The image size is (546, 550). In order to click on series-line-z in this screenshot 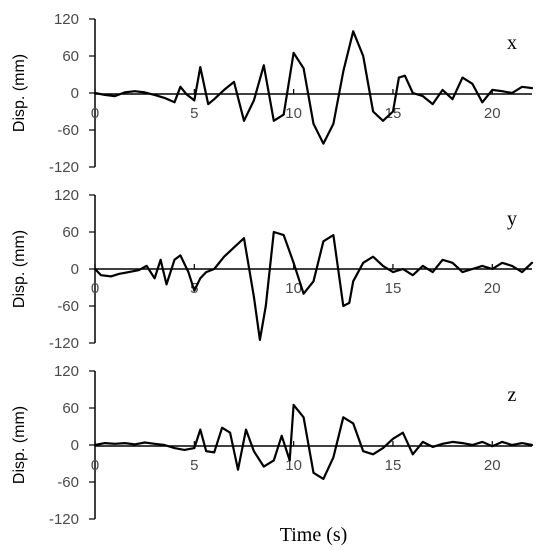, I will do `click(313, 441)`.